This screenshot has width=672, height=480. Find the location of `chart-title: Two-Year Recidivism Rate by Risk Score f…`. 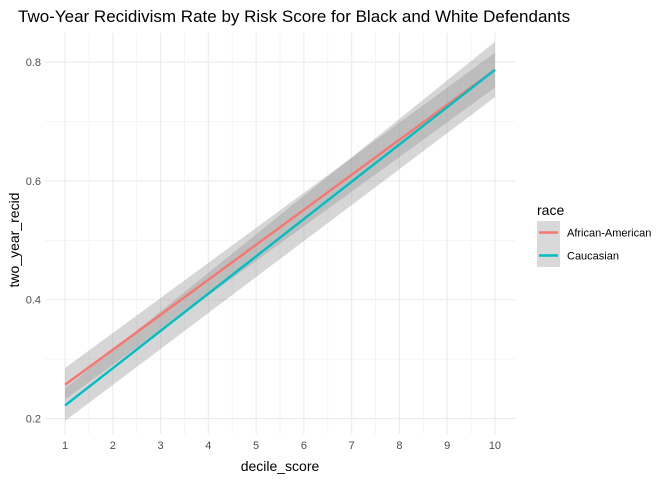

chart-title: Two-Year Recidivism Rate by Risk Score f… is located at coordinates (294, 16).